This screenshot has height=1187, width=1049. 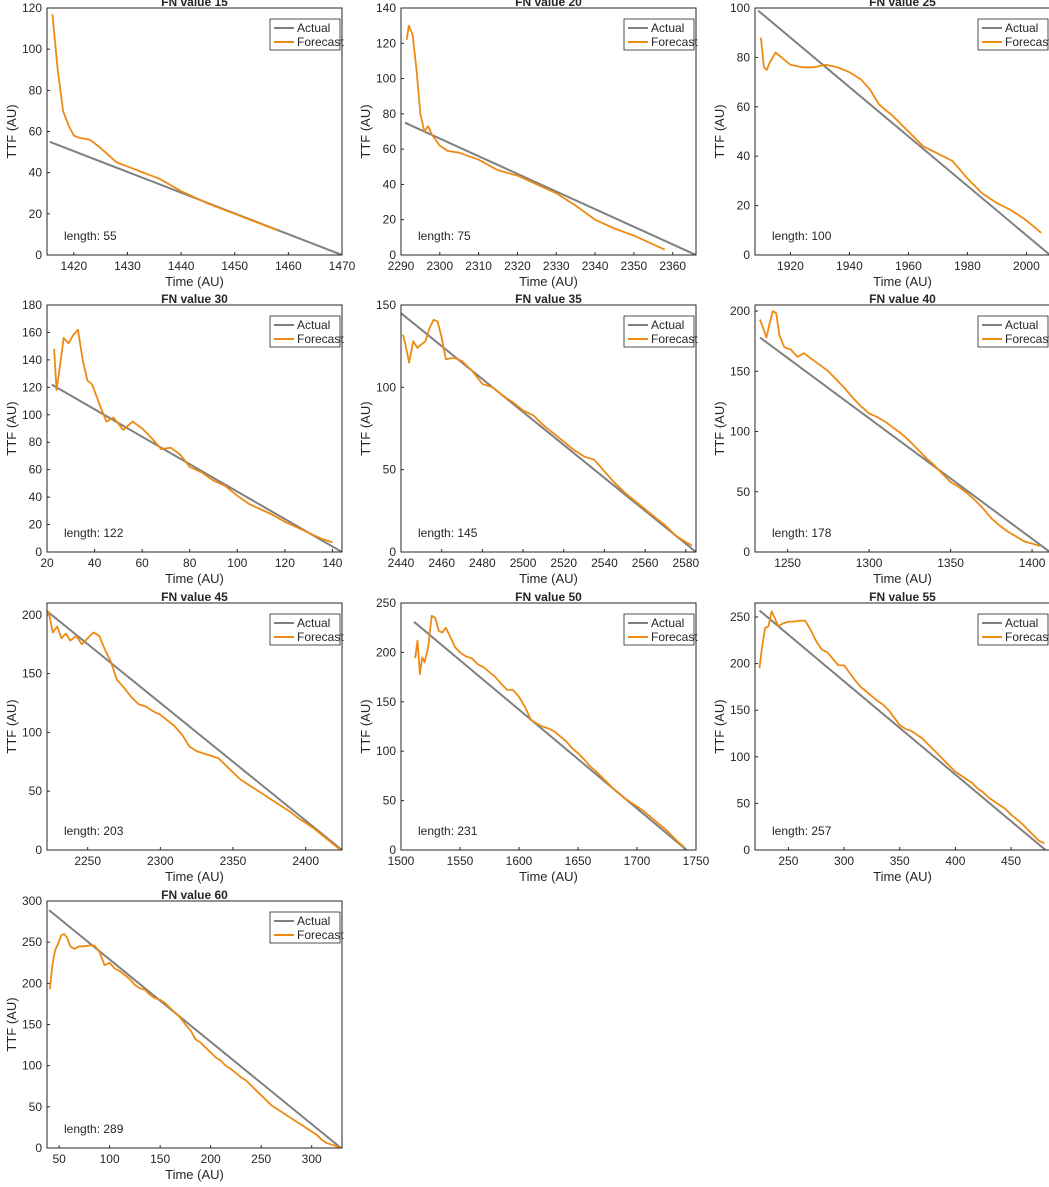 What do you see at coordinates (160, 861) in the screenshot?
I see `x-tick-label: 2300` at bounding box center [160, 861].